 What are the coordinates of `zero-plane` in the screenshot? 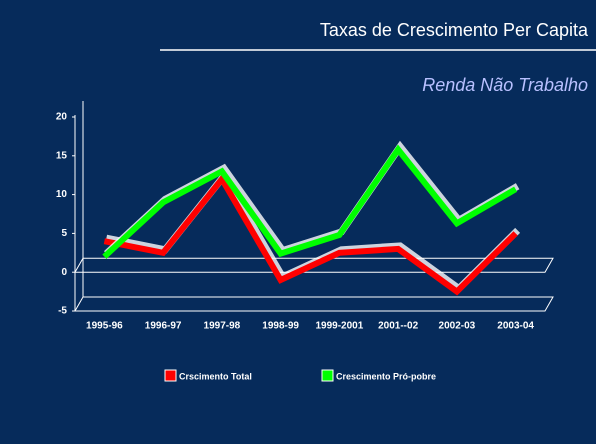 It's located at (314, 265).